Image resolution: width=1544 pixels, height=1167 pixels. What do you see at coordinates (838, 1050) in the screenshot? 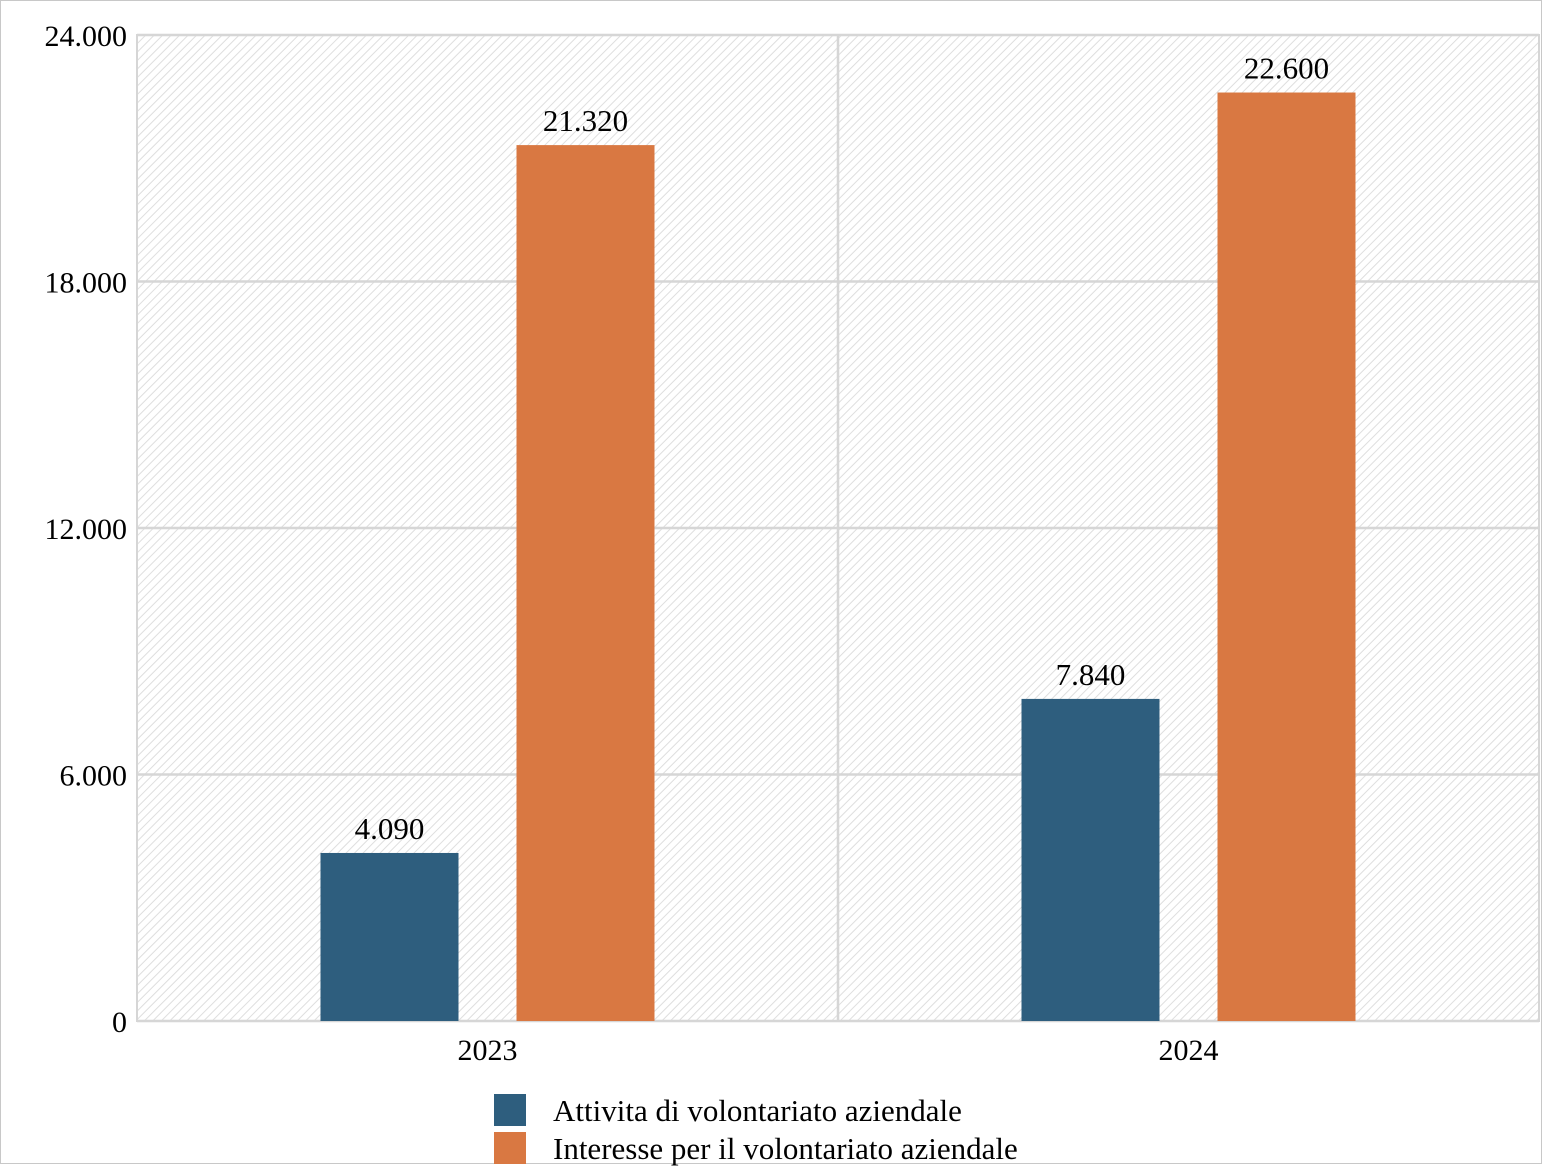
I see `x-axis-ticks: 2023 2024` at bounding box center [838, 1050].